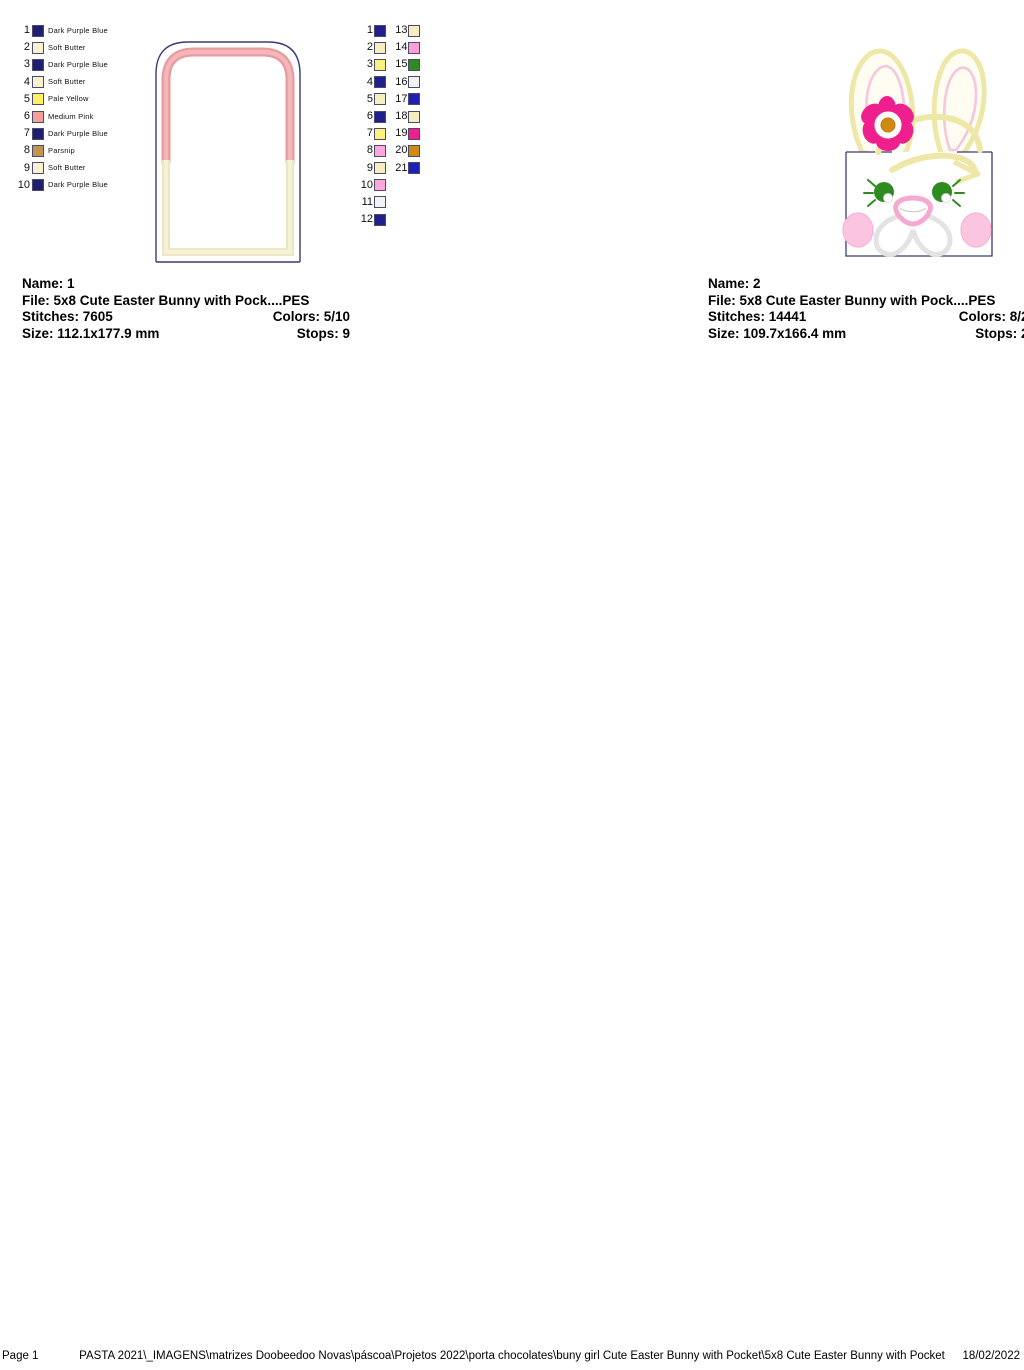 The height and width of the screenshot is (1370, 1024). What do you see at coordinates (371, 219) in the screenshot?
I see `legend-row: 12` at bounding box center [371, 219].